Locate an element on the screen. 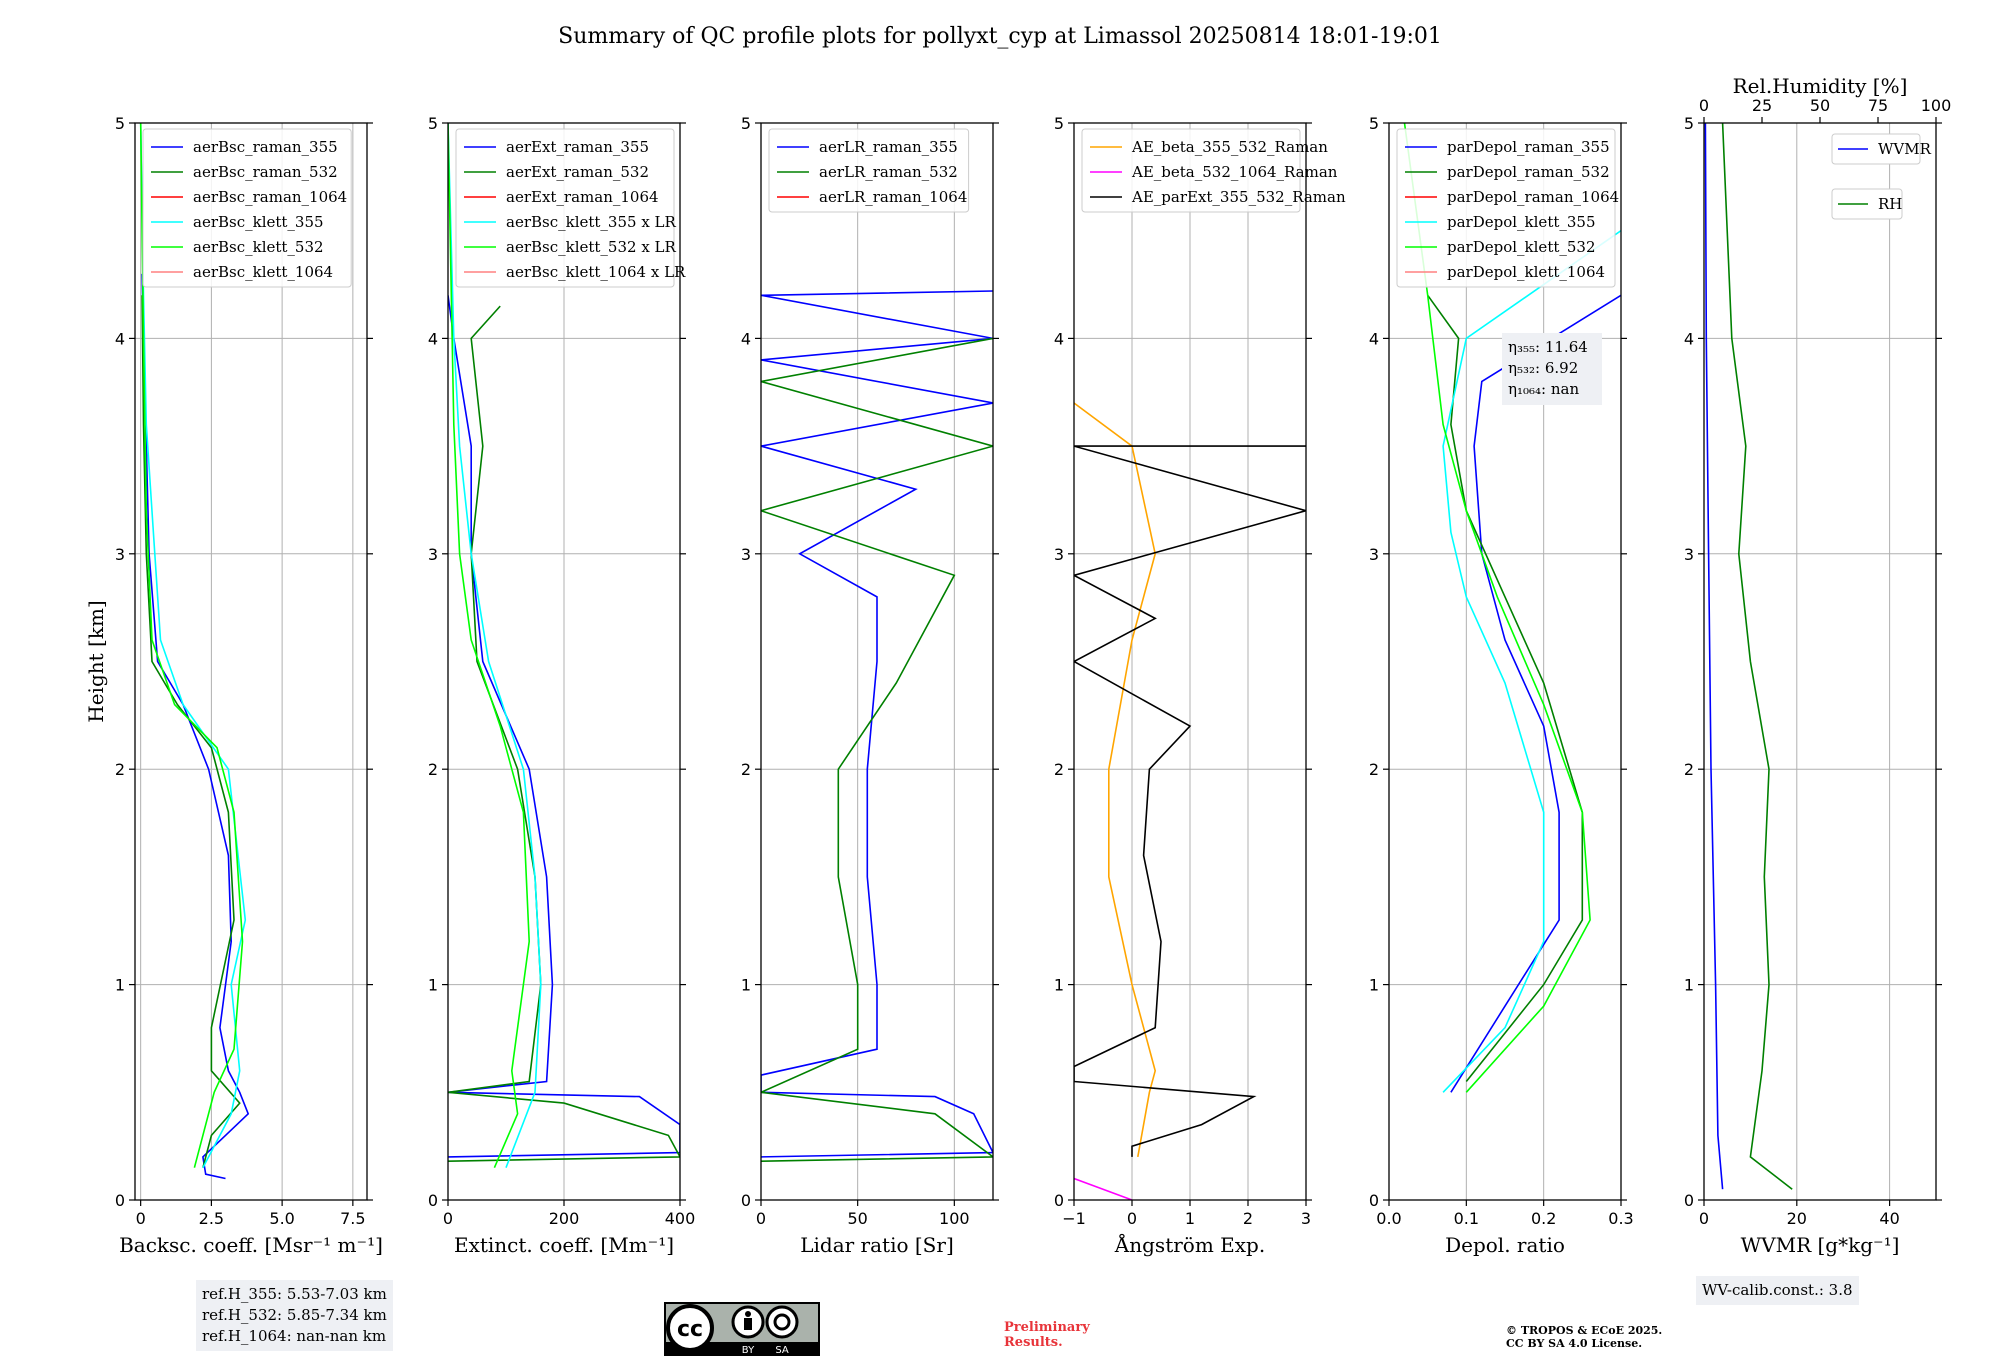  cc-sa-label: SA is located at coordinates (782, 1350).